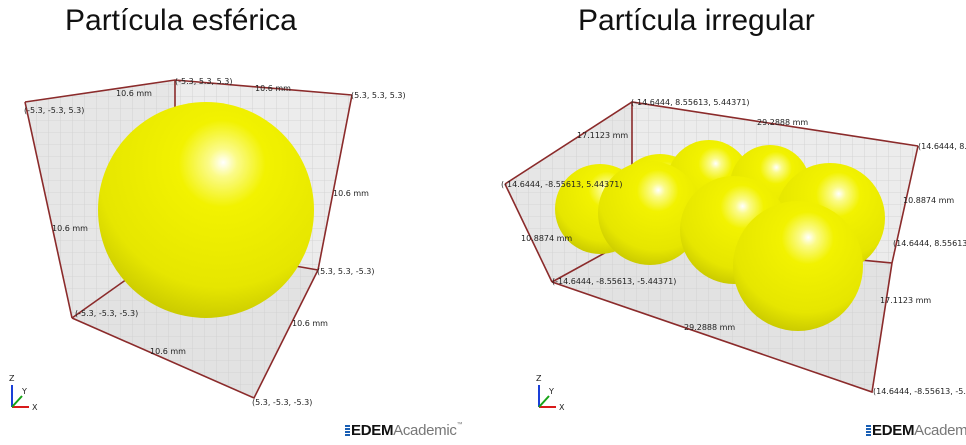  I want to click on left-dim-bottom-right: 10.6 mm, so click(310, 323).